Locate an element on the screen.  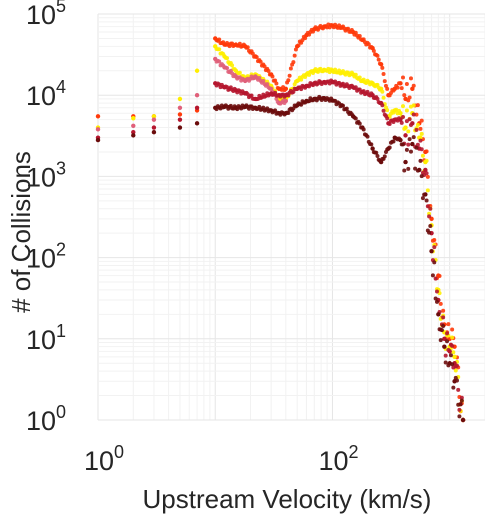
y-tick-label: 10⁰ is located at coordinates (46, 419).